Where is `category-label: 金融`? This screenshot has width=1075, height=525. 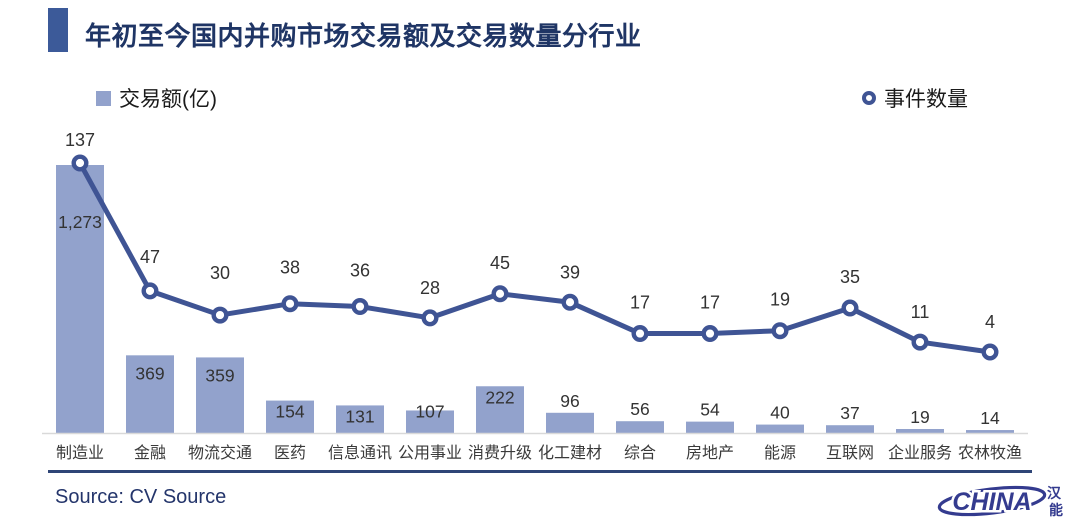
category-label: 金融 is located at coordinates (150, 453).